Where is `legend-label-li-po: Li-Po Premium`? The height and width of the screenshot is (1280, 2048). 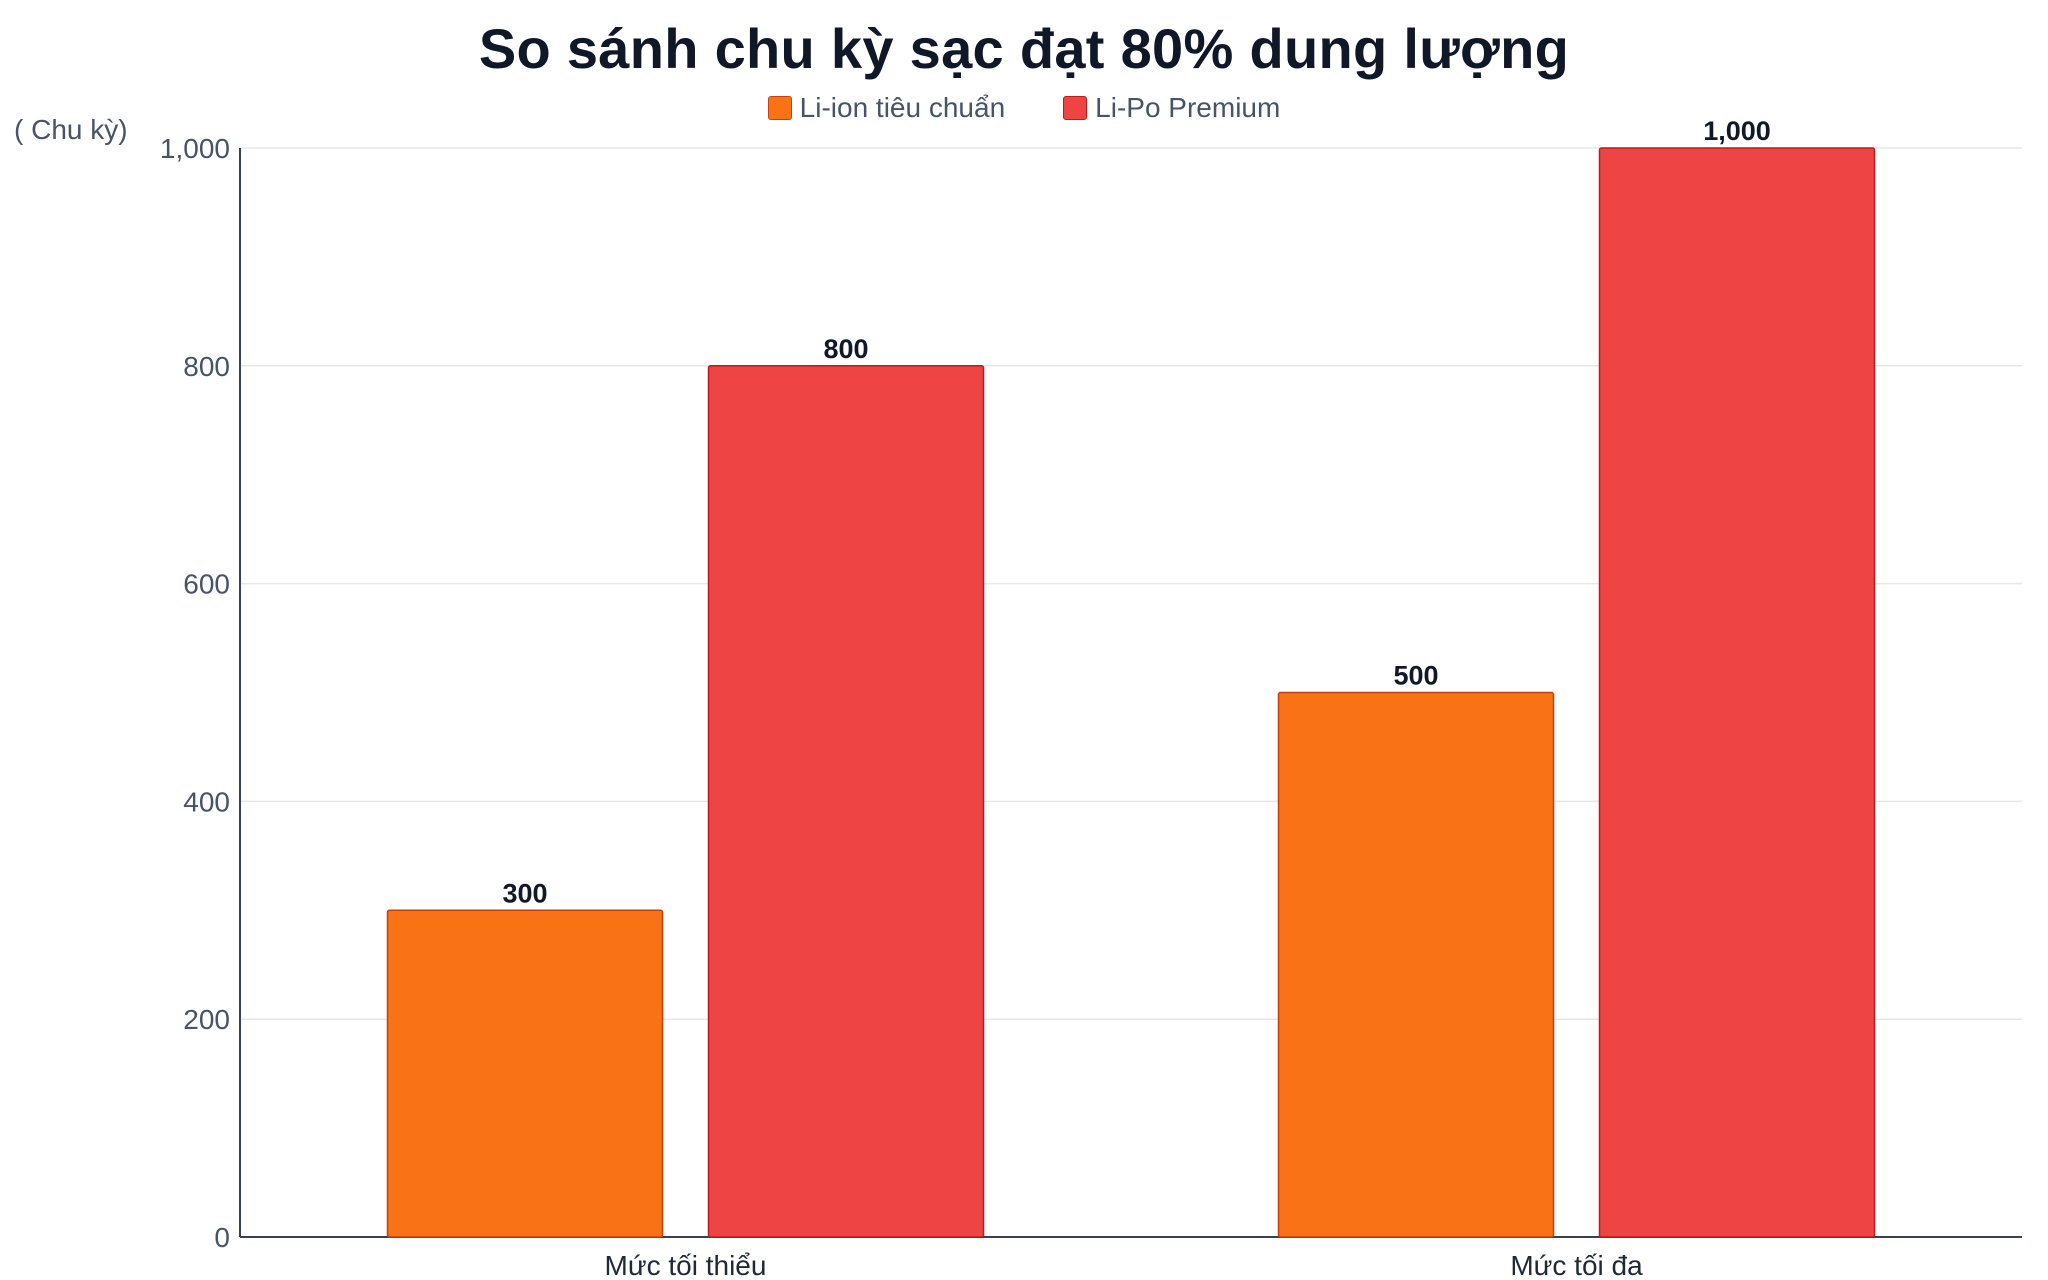 legend-label-li-po: Li-Po Premium is located at coordinates (1188, 107).